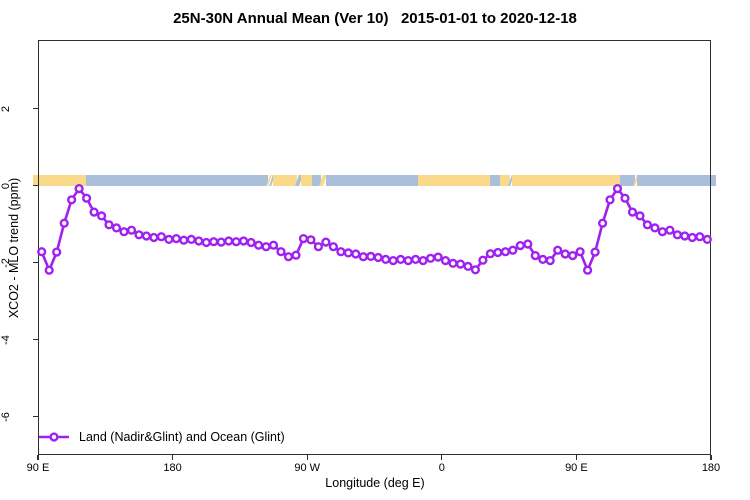 The width and height of the screenshot is (750, 500). What do you see at coordinates (182, 437) in the screenshot?
I see `legend-label: Land (Nadir&Glint) and Ocean (Glint)` at bounding box center [182, 437].